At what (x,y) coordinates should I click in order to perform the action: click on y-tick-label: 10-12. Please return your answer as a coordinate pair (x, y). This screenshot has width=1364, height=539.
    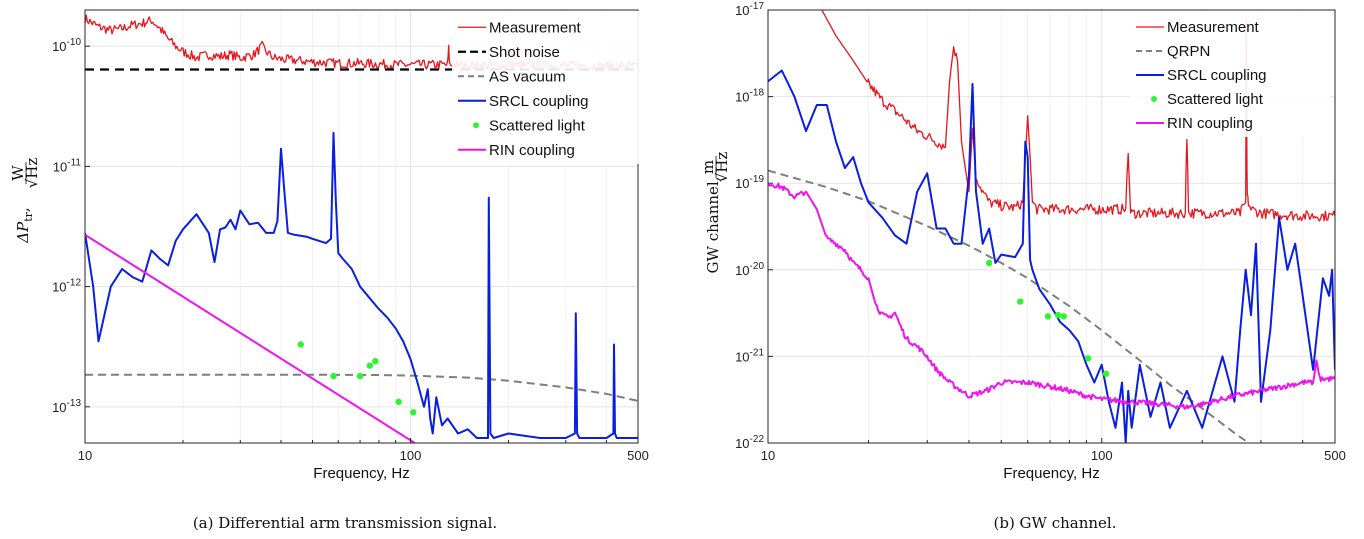
    Looking at the image, I should click on (66, 286).